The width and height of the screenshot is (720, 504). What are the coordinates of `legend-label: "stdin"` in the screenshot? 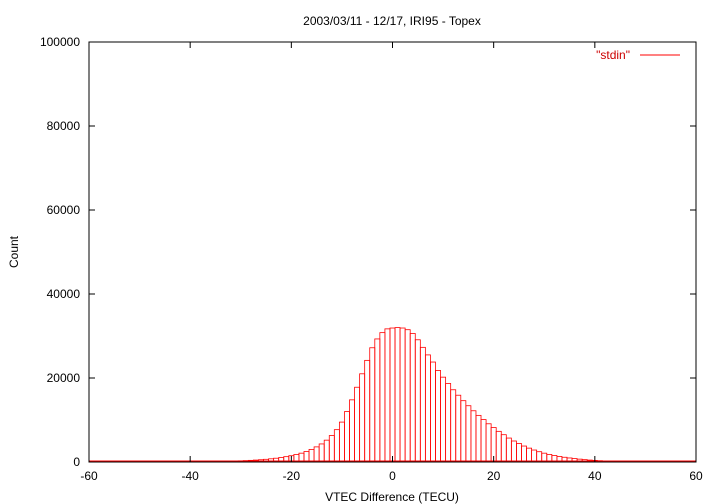 It's located at (613, 55).